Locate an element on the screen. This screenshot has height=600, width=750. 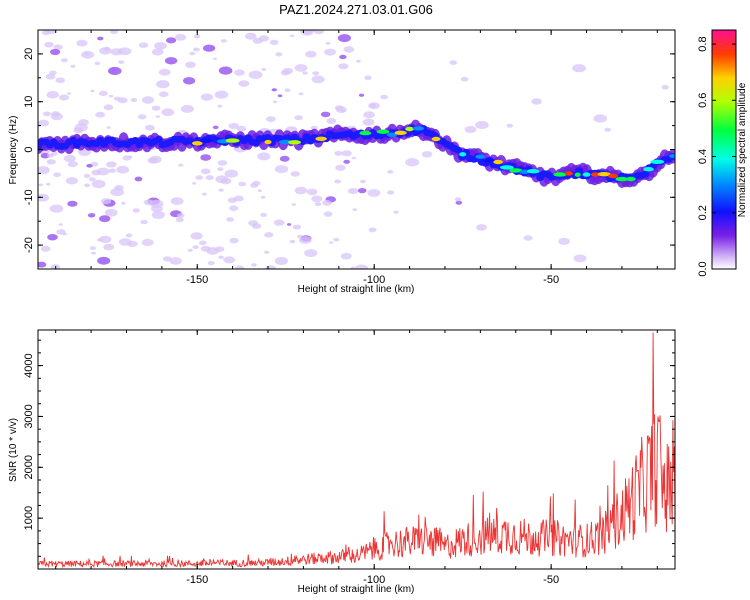
heatmap-ridge is located at coordinates (356, 153).